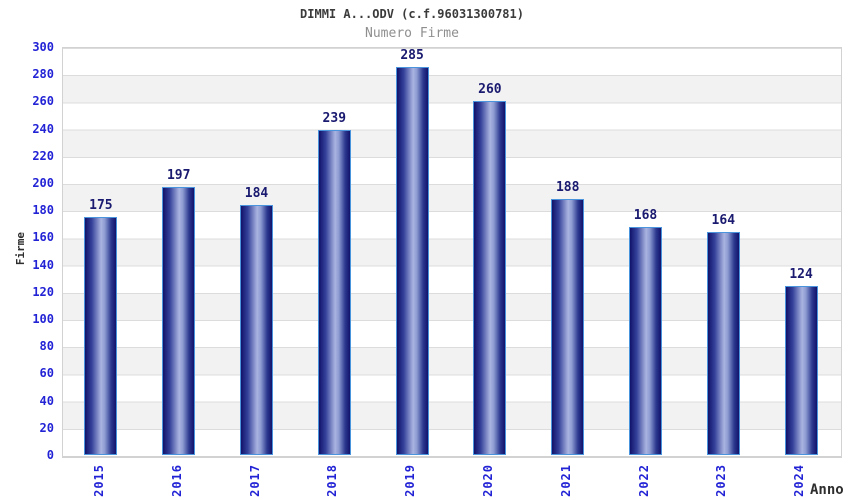 This screenshot has width=850, height=500. Describe the element at coordinates (46, 427) in the screenshot. I see `y-axis-tick-label: 20` at that location.